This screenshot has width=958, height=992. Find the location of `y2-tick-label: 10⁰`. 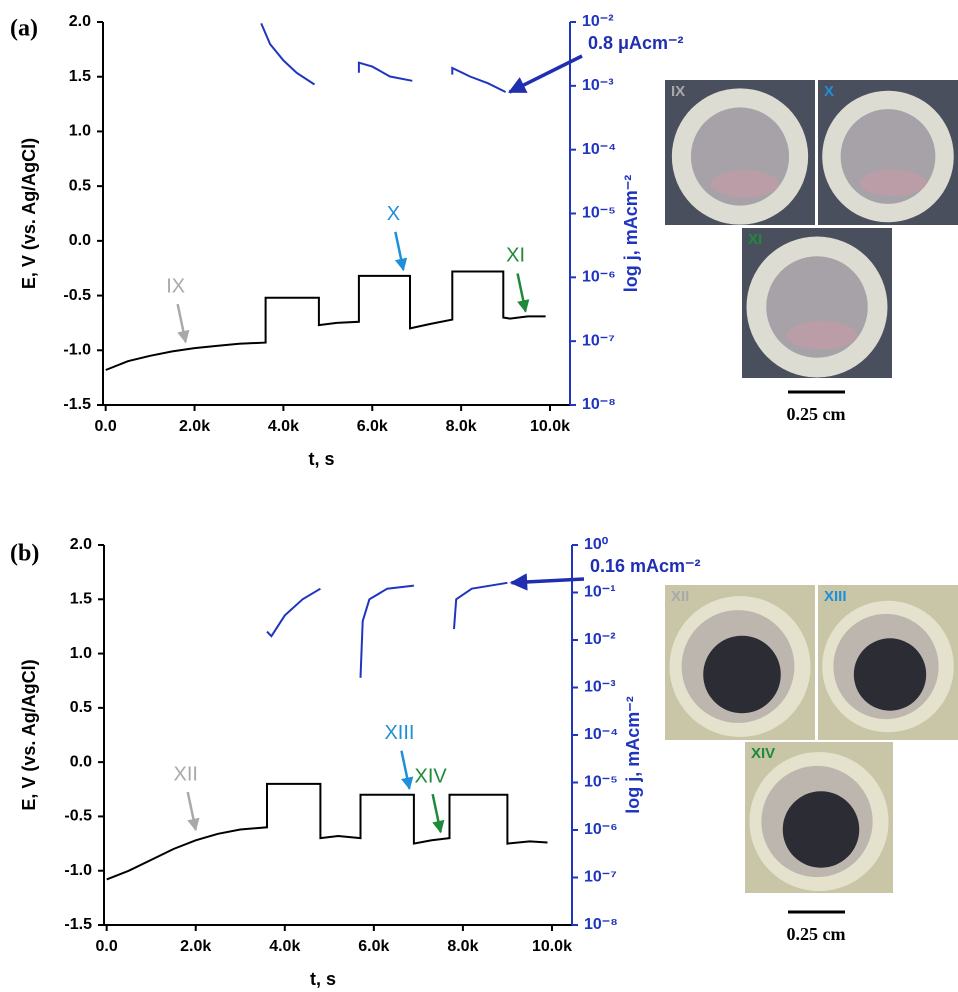

y2-tick-label: 10⁰ is located at coordinates (596, 544).